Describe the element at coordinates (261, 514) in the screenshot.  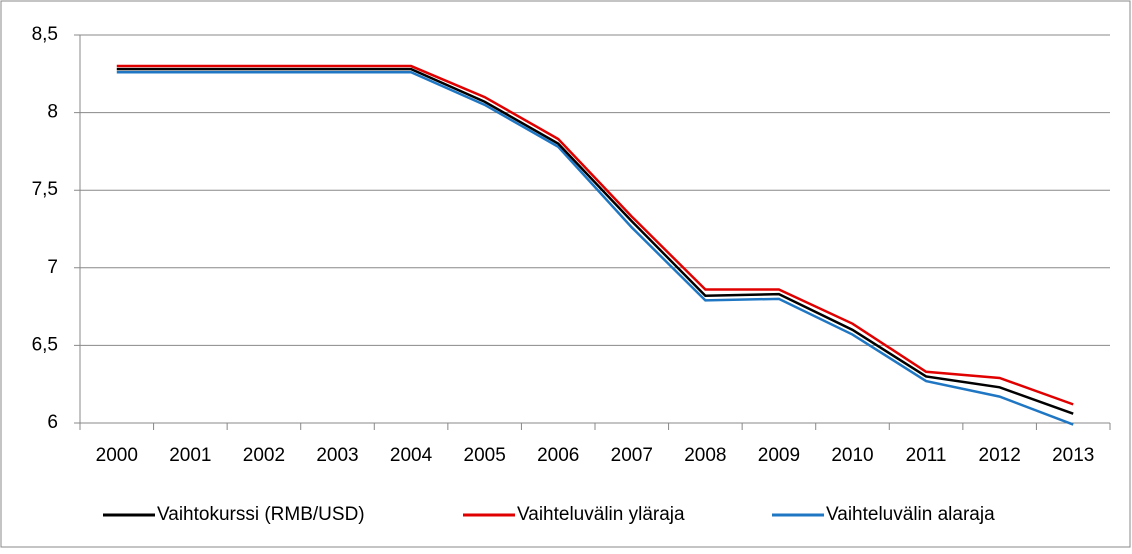
I see `legend-label: Vaihtokurssi (RMB/USD)` at that location.